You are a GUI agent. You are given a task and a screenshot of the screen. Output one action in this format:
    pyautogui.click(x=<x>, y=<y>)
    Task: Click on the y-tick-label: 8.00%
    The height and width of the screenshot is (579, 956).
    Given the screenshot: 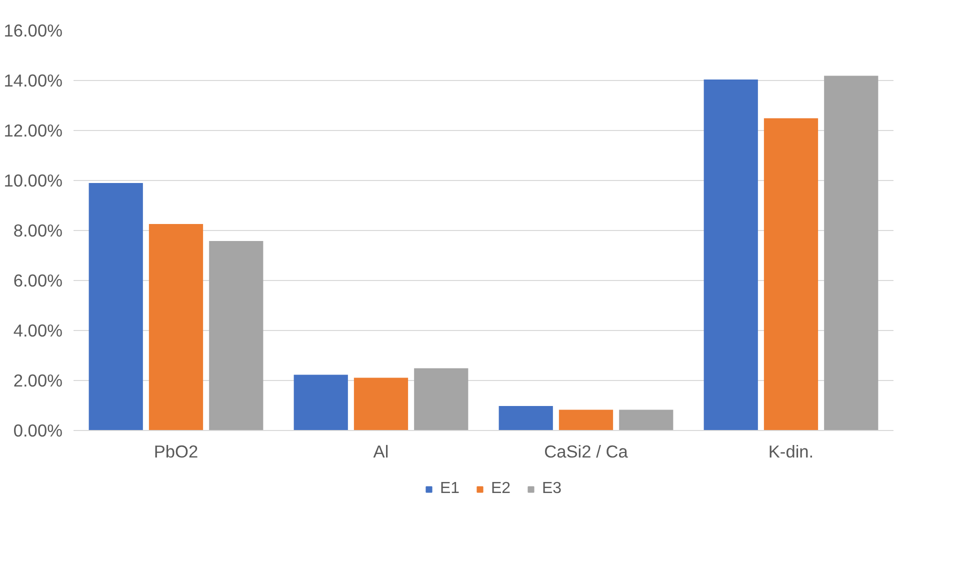 What is the action you would take?
    pyautogui.click(x=38, y=230)
    